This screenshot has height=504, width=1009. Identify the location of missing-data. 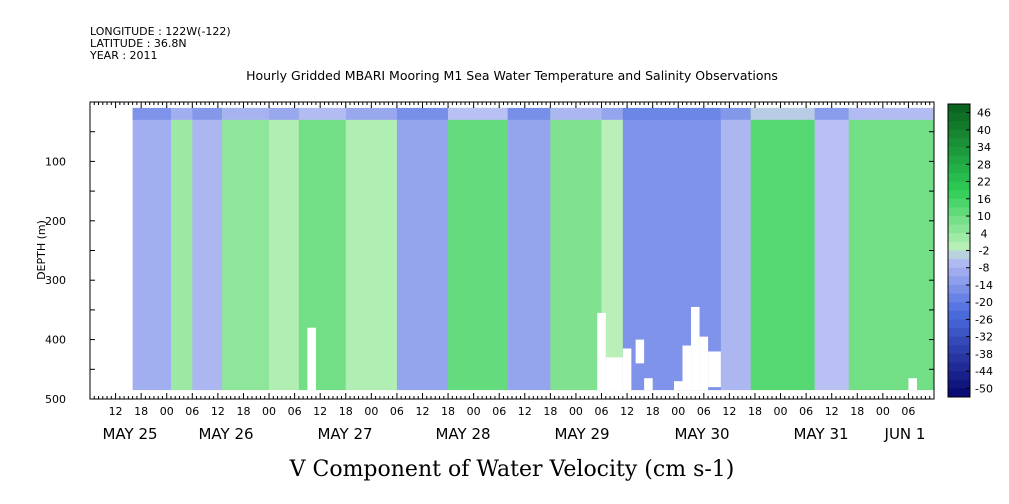
(612, 348).